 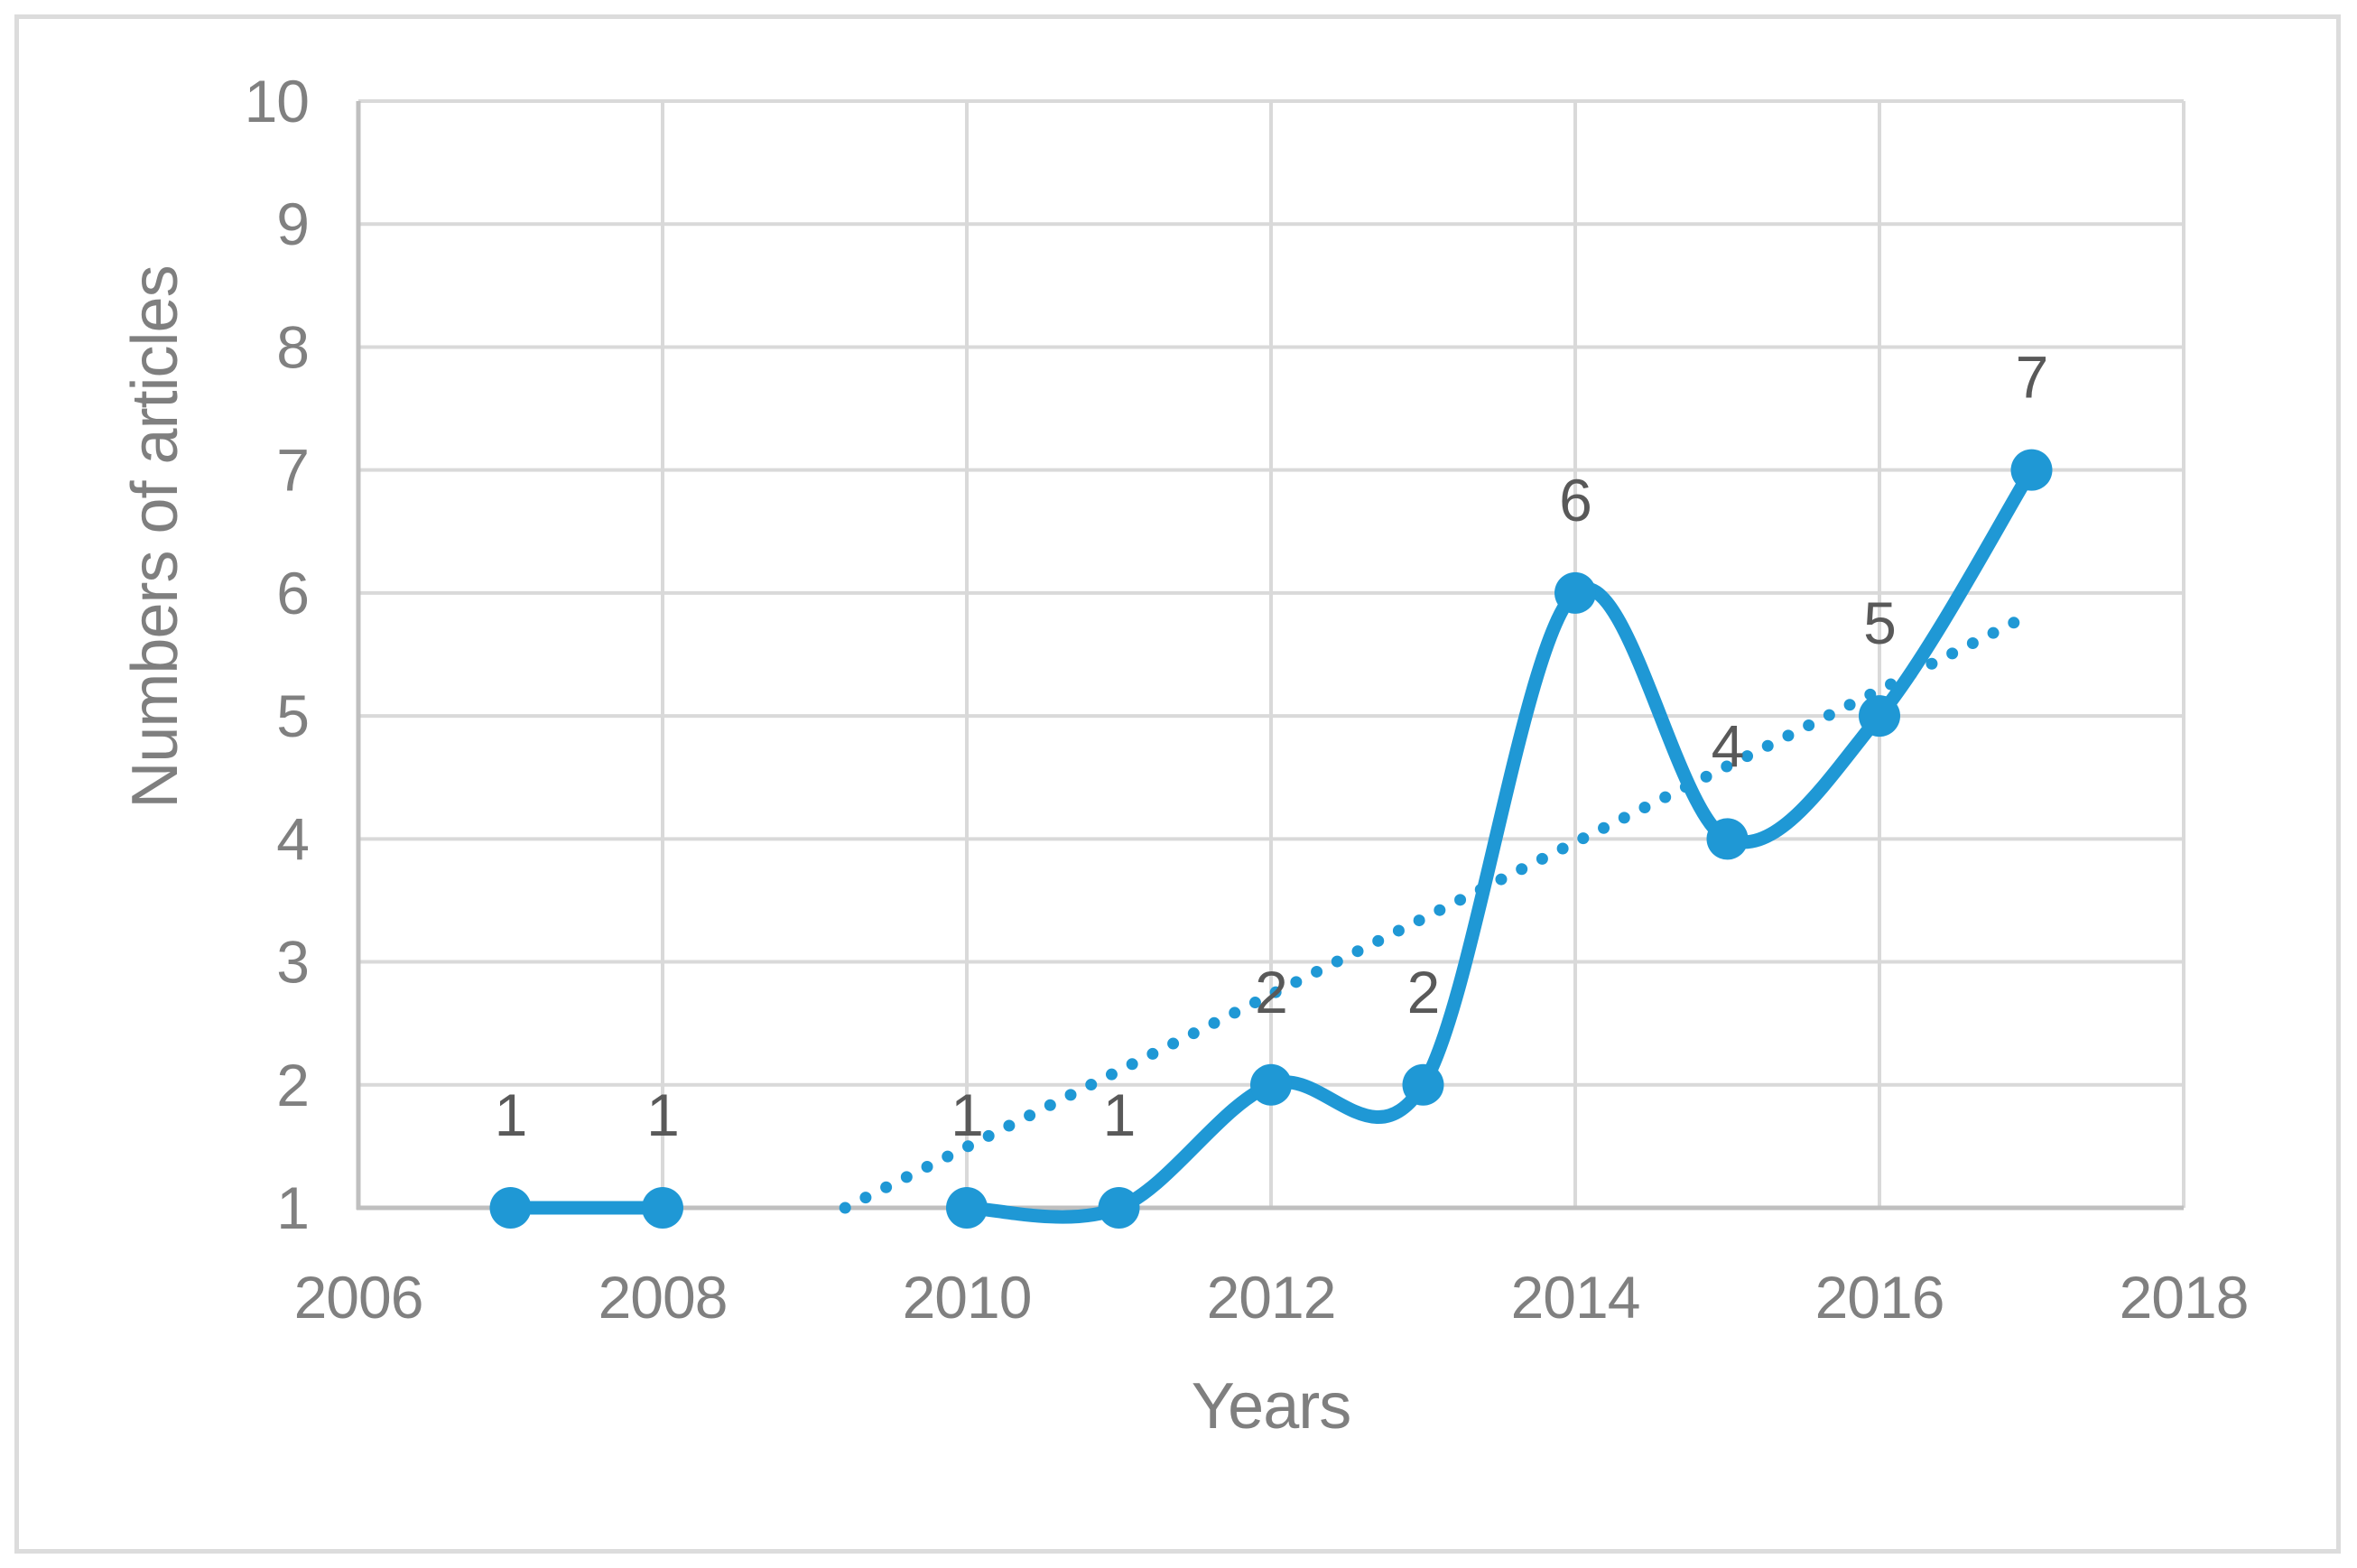 I want to click on x-tick-label: 2018, so click(x=2184, y=1297).